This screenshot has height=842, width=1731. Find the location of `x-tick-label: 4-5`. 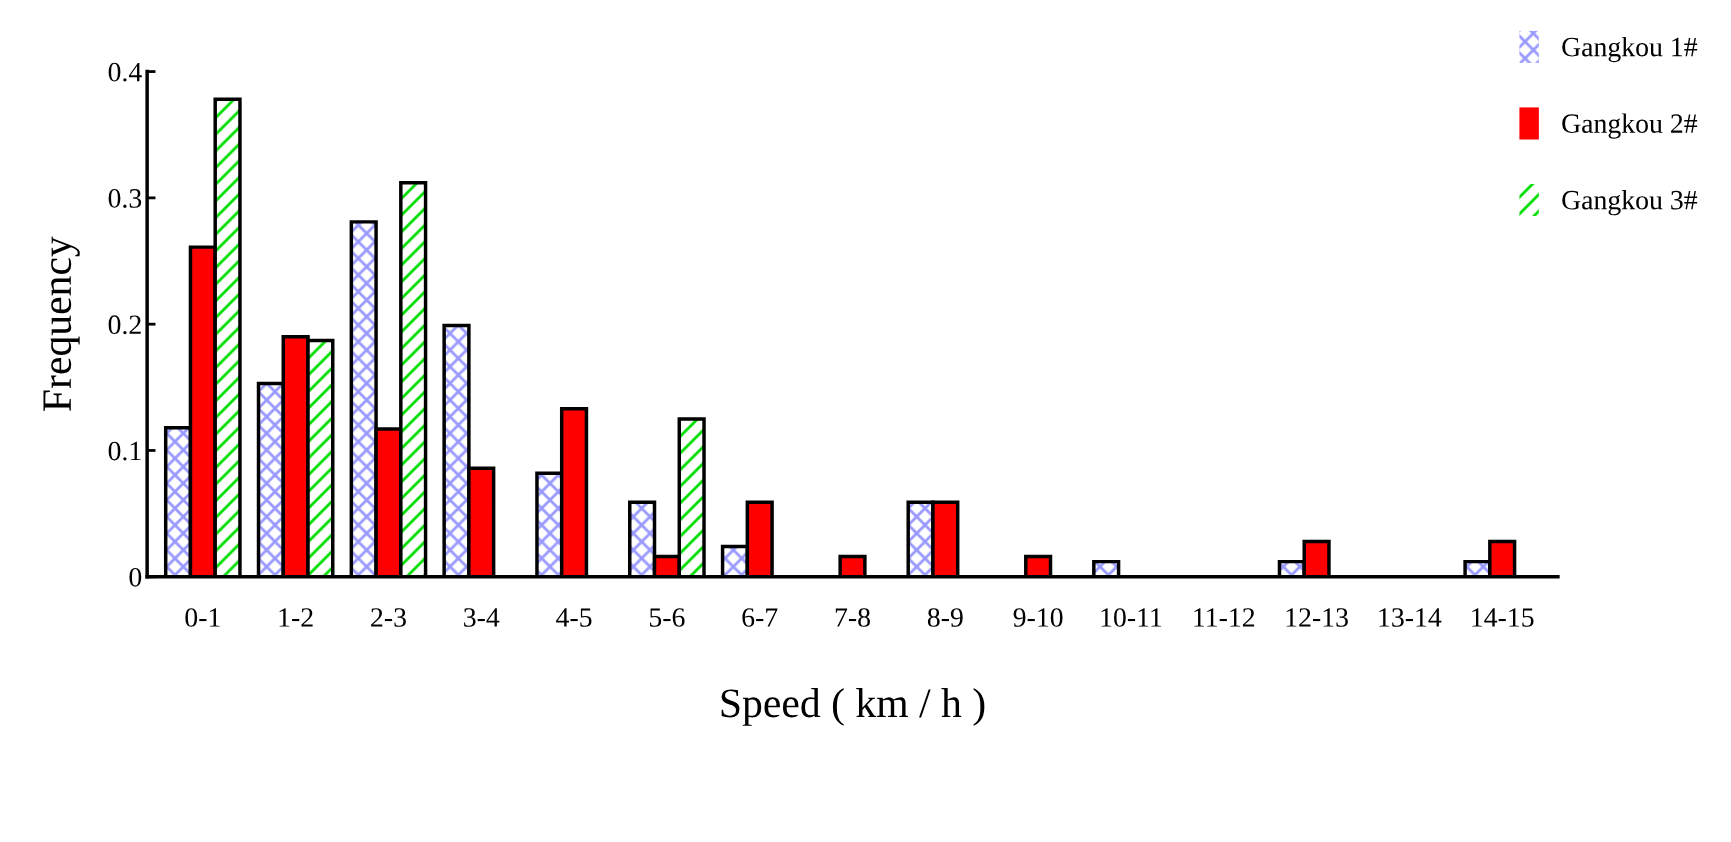

x-tick-label: 4-5 is located at coordinates (574, 617).